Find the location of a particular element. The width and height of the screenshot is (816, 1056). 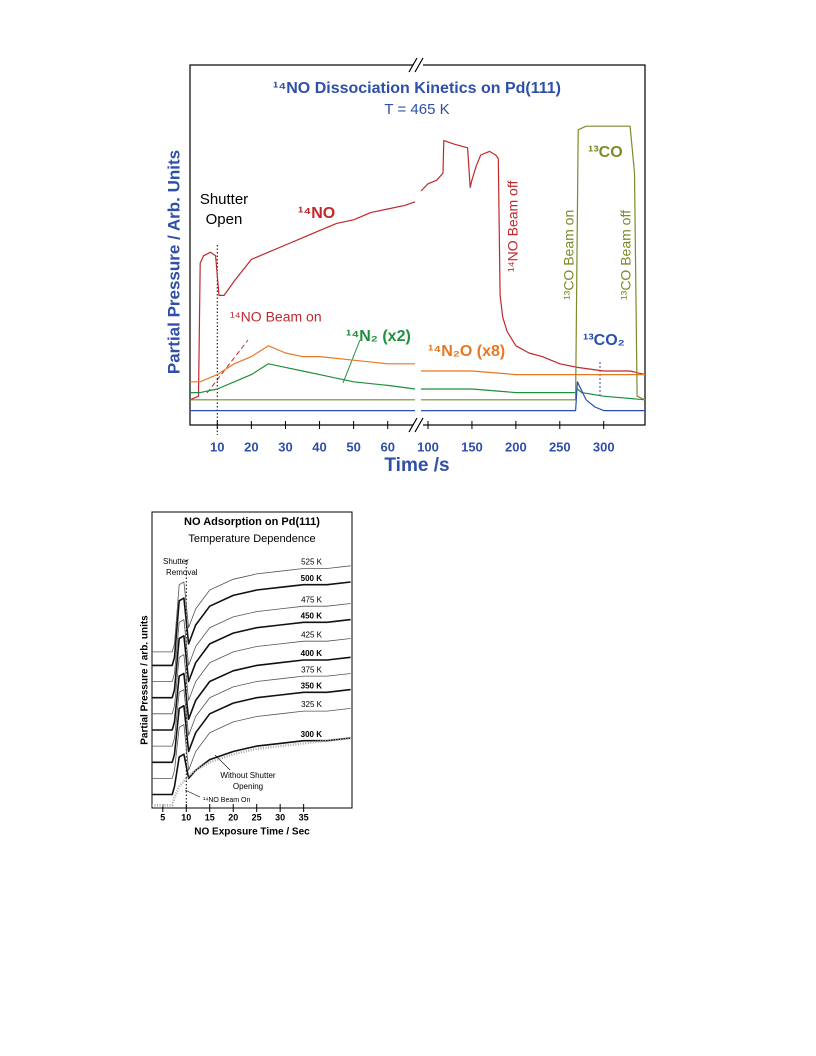

series-label: 400 K is located at coordinates (312, 653).